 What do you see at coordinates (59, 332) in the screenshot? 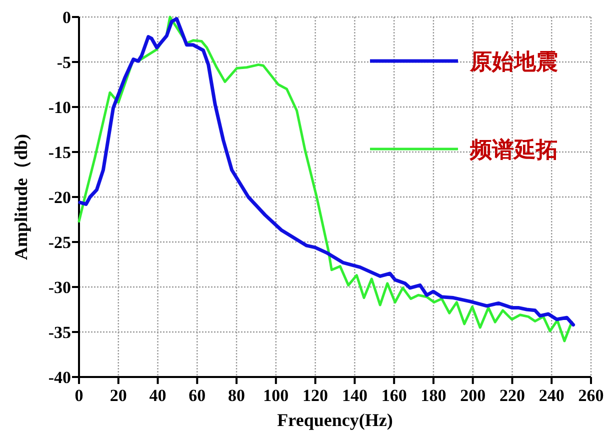
I see `y-tick-label: -35` at bounding box center [59, 332].